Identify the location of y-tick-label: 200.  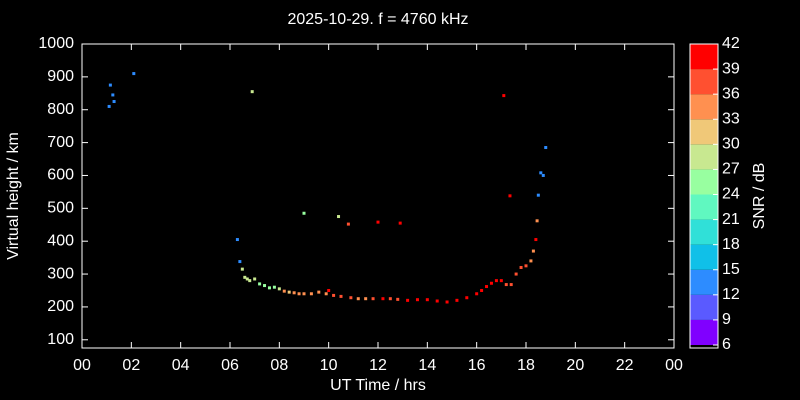
(60, 306).